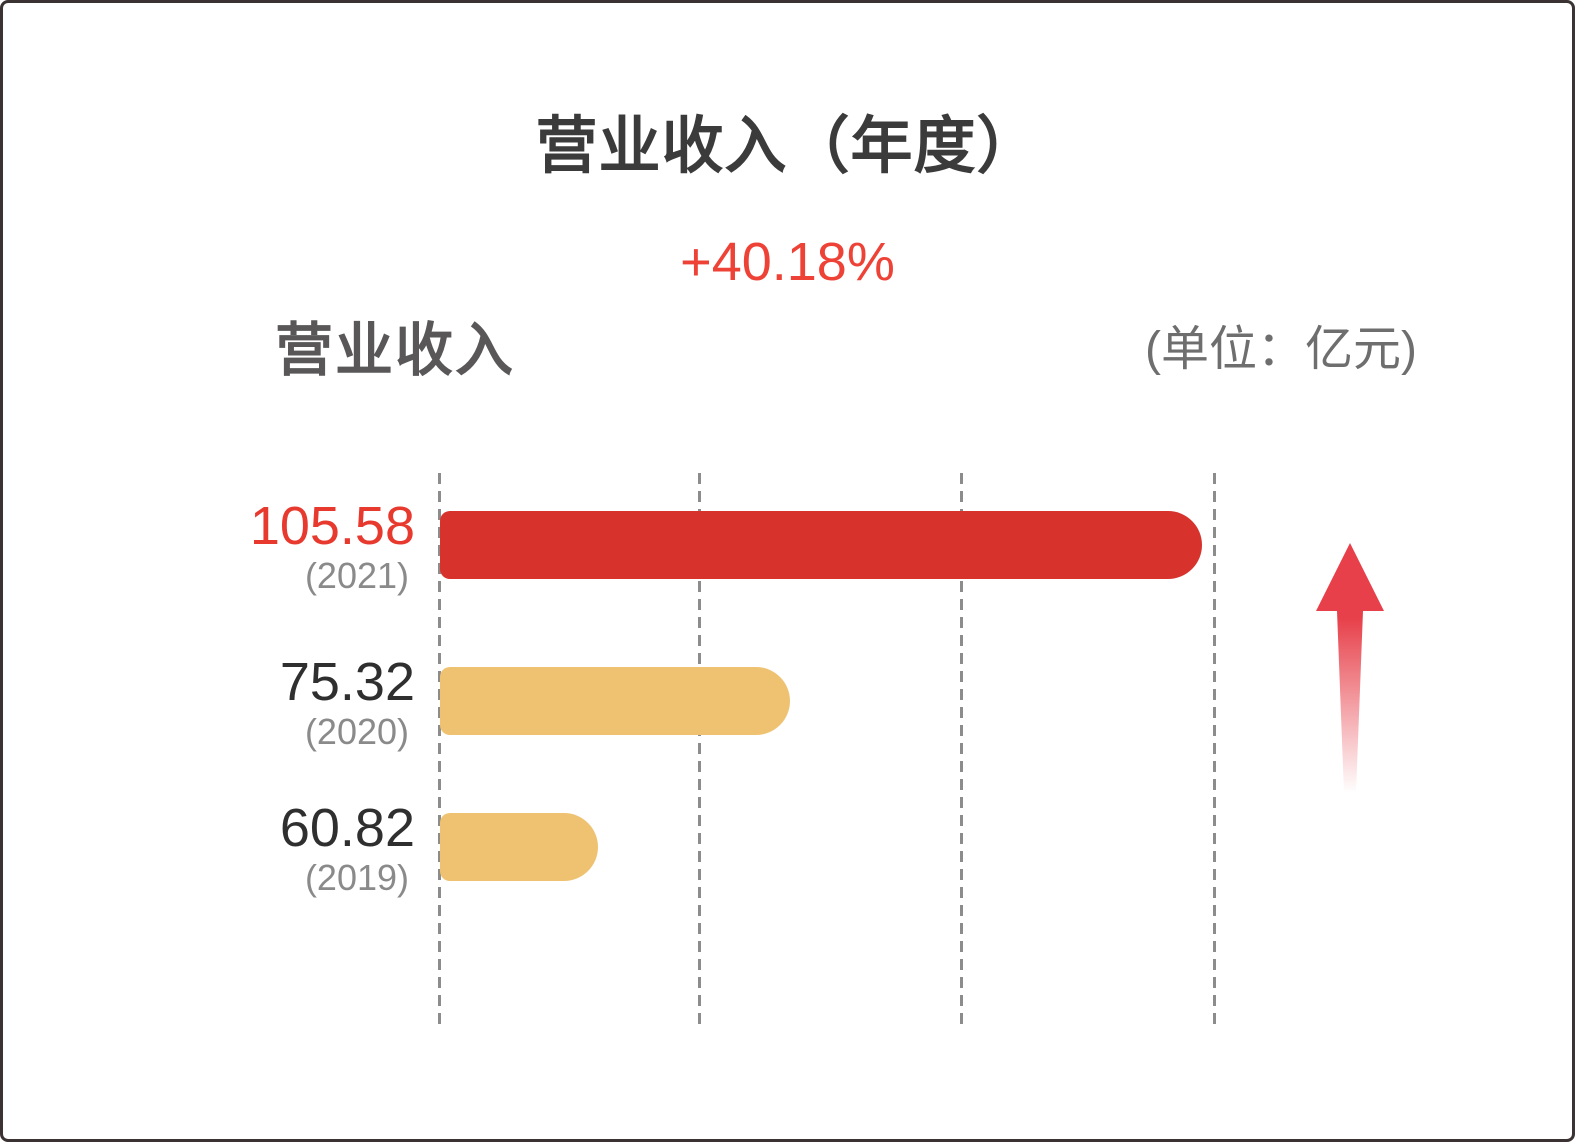 The width and height of the screenshot is (1575, 1142). Describe the element at coordinates (347, 828) in the screenshot. I see `bar-value: 60.82` at that location.